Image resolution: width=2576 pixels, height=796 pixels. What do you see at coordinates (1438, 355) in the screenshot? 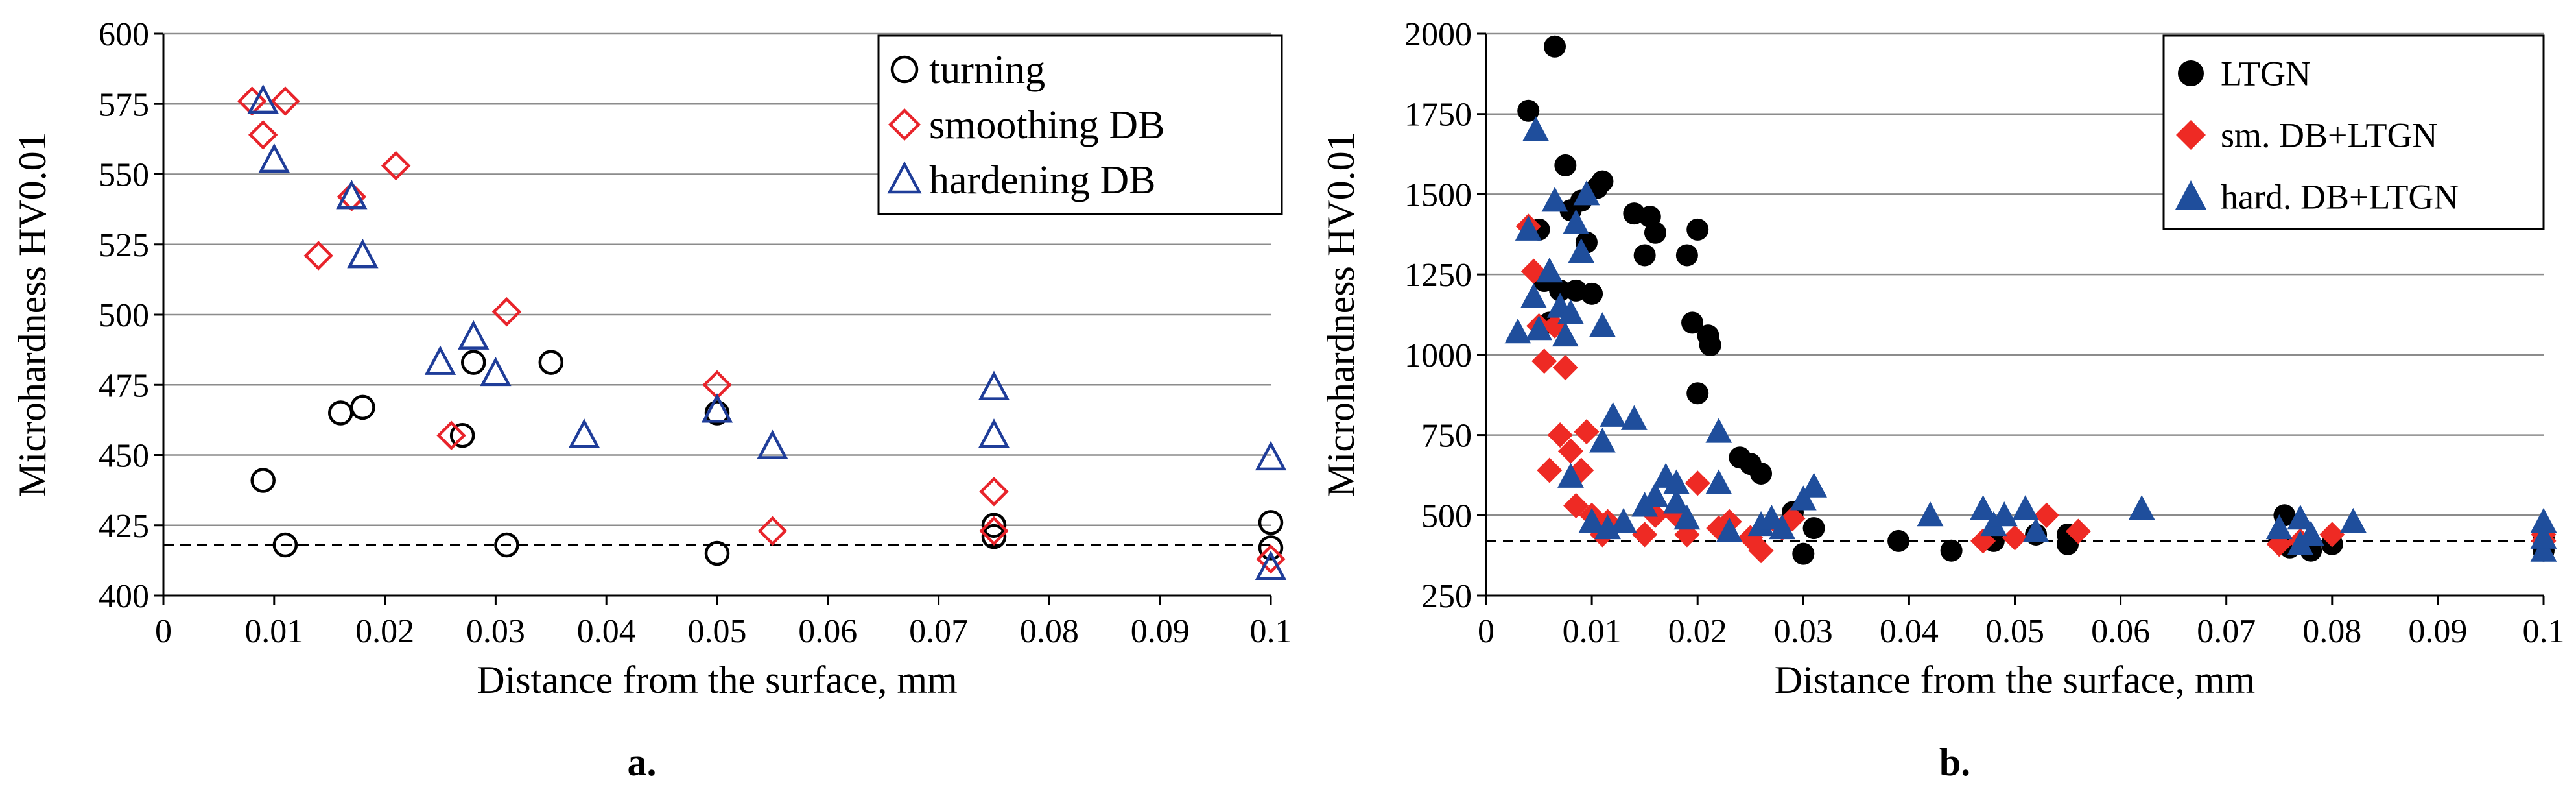
I see `y-tick-label: 1000` at bounding box center [1438, 355].